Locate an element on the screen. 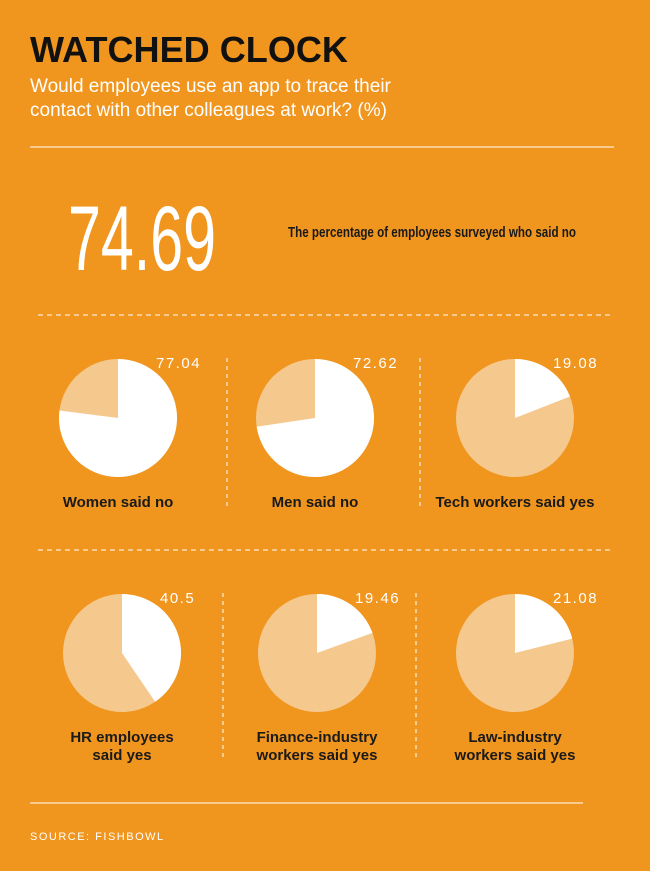 This screenshot has width=650, height=871. value-label: 19.08 is located at coordinates (575, 363).